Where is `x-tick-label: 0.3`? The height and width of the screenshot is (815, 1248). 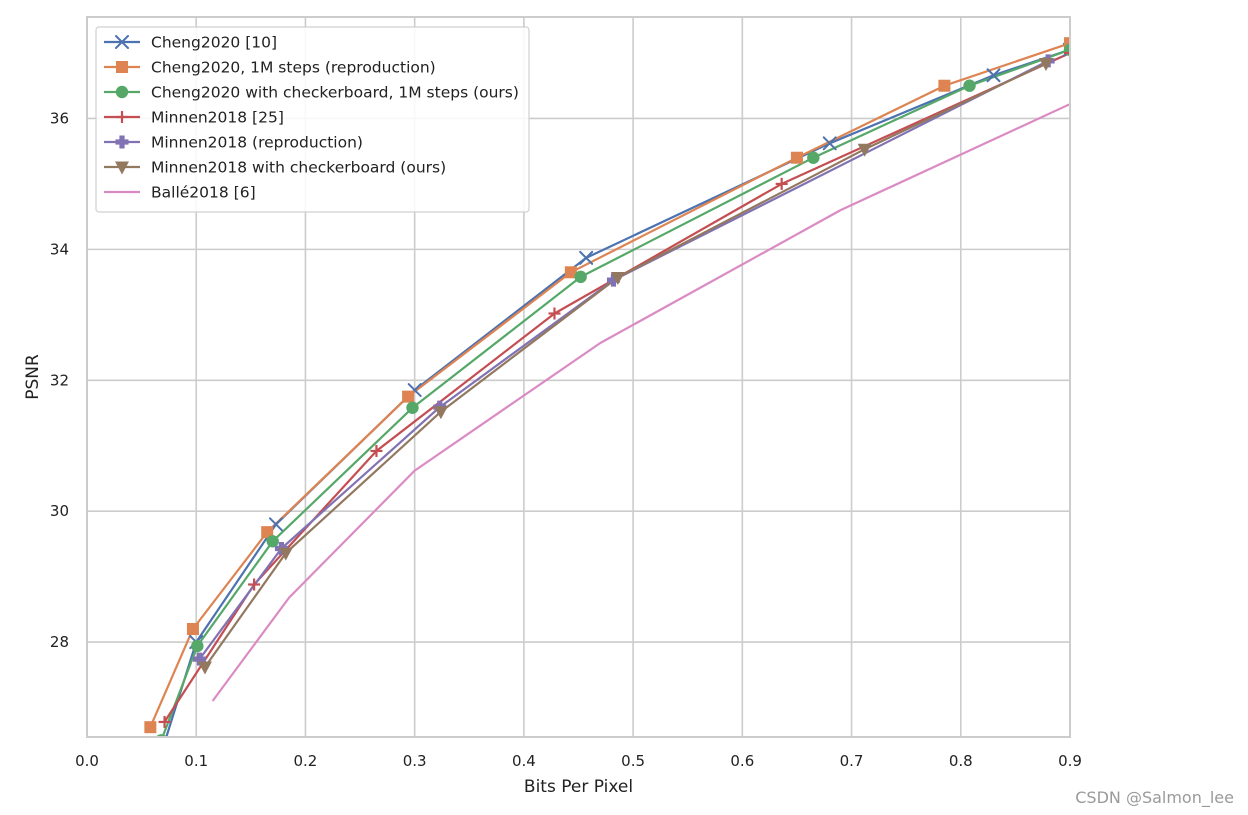 x-tick-label: 0.3 is located at coordinates (415, 761).